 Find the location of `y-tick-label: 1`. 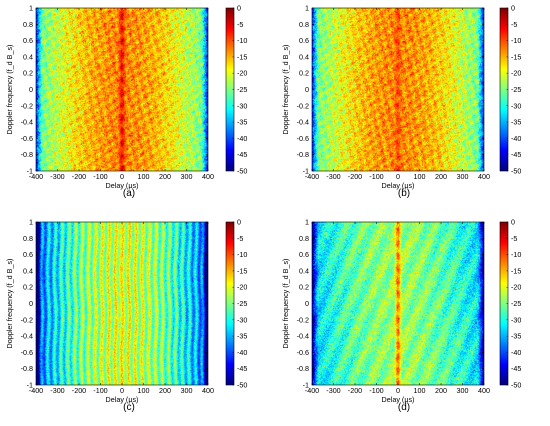

y-tick-label: 1 is located at coordinates (307, 8).